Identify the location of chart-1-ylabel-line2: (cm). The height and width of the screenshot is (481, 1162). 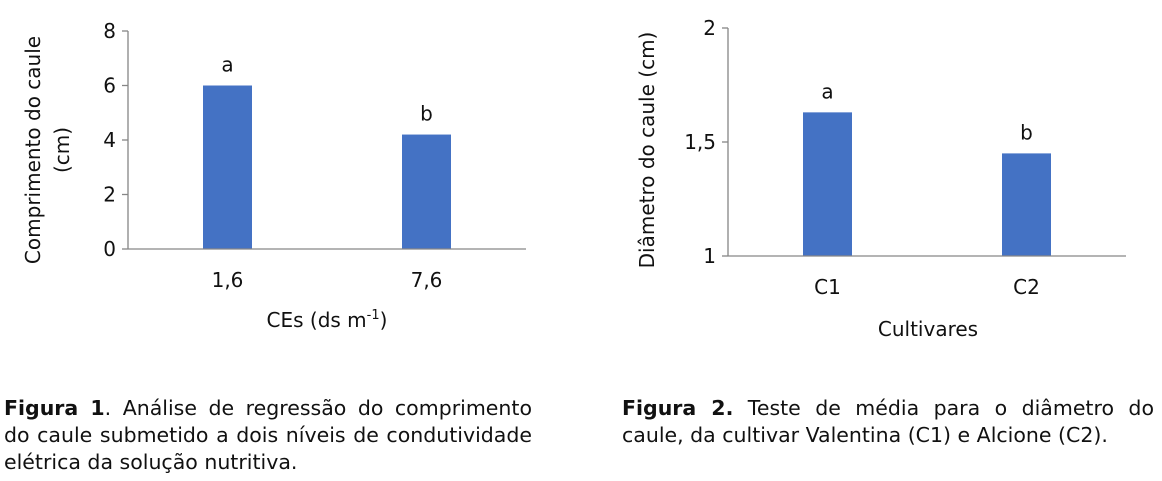
(62, 150).